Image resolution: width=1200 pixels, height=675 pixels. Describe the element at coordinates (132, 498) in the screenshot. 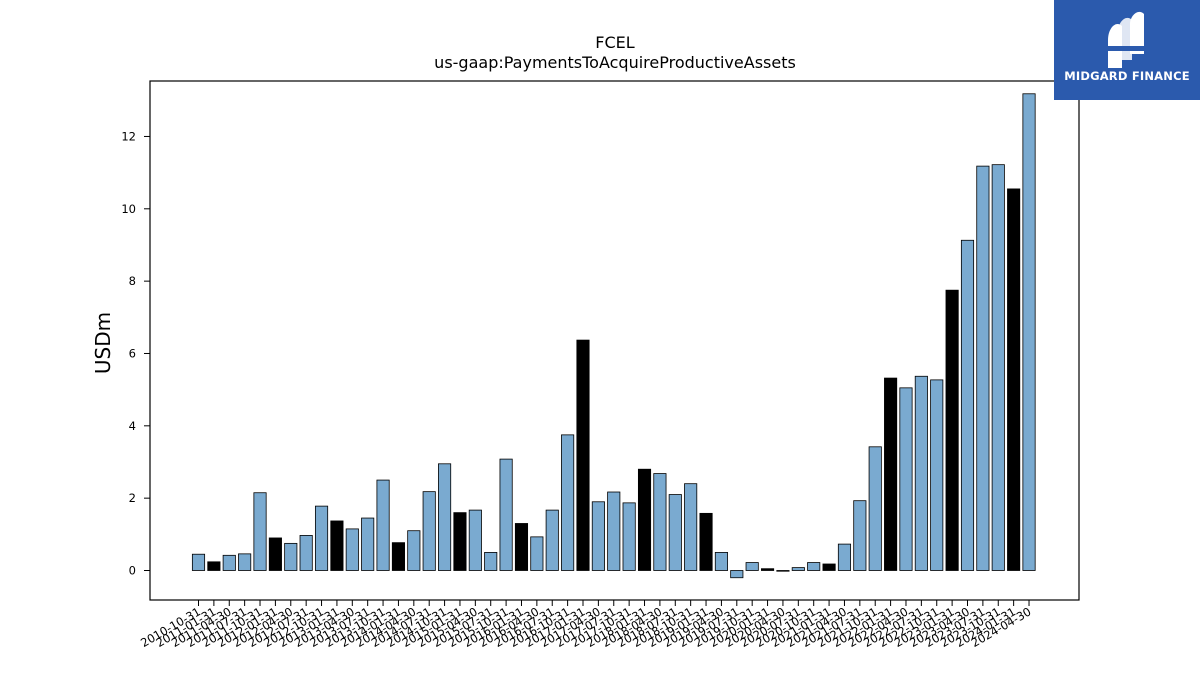

I see `y-tick-label: 2` at that location.